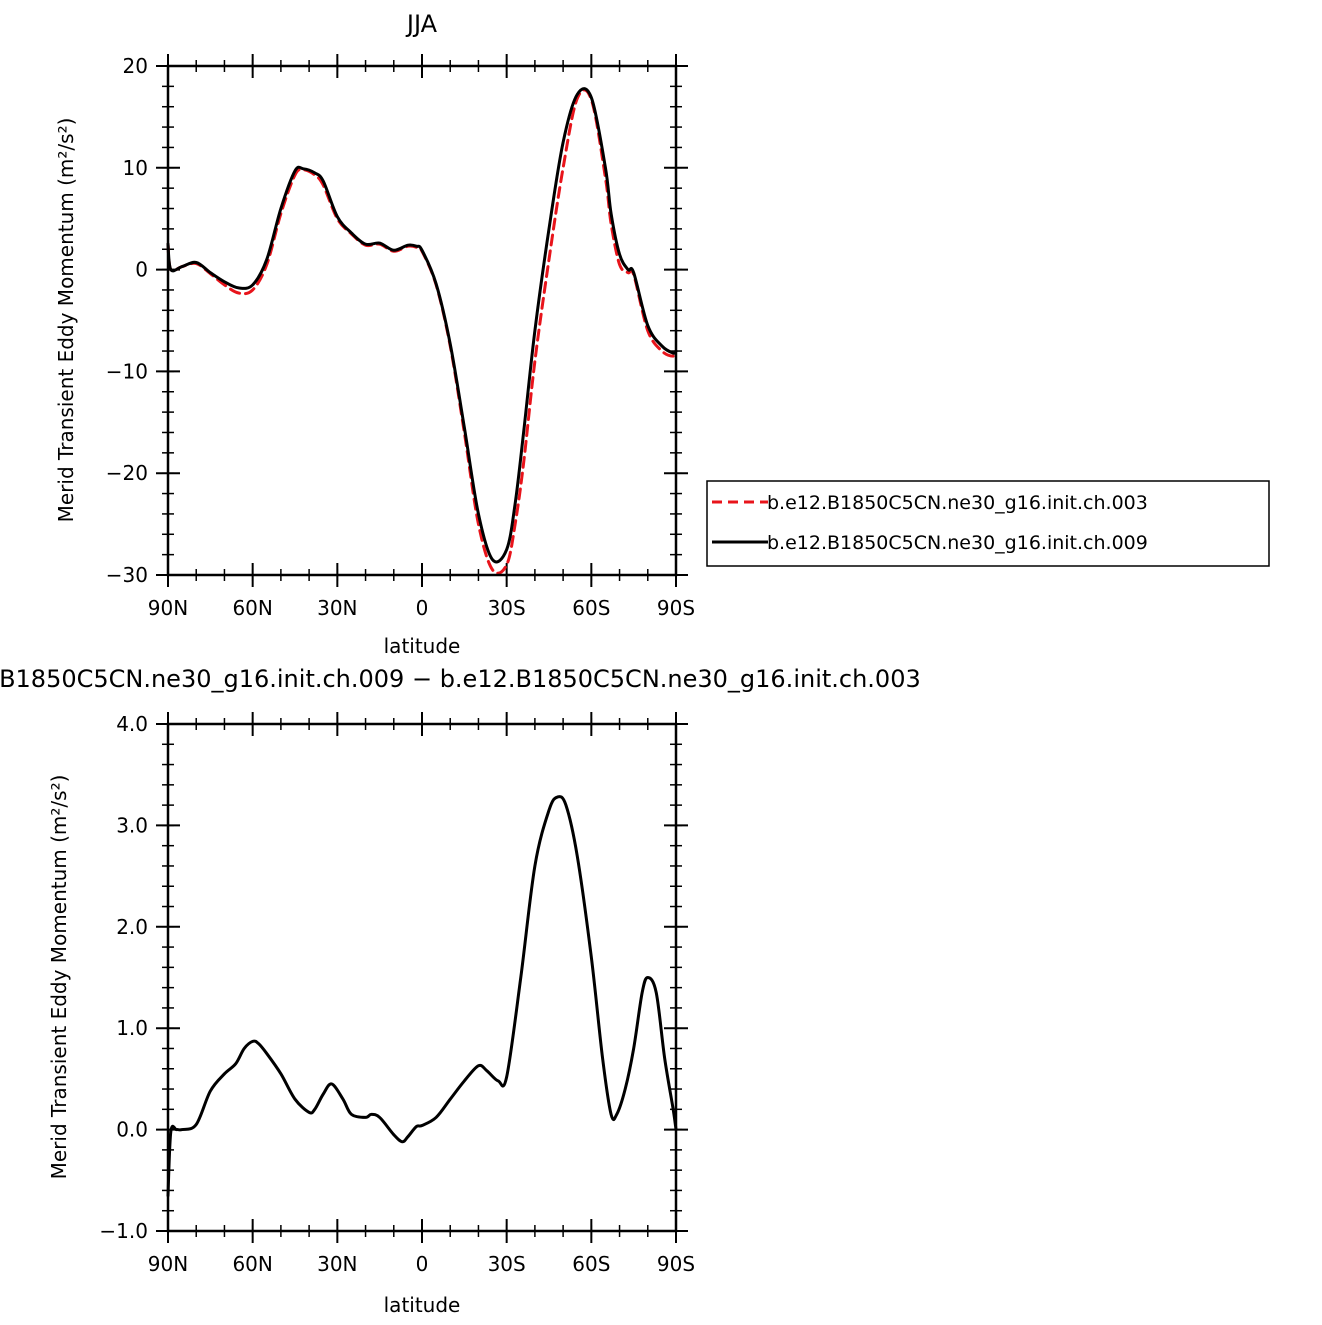  What do you see at coordinates (337, 1264) in the screenshot?
I see `bottom-x-tick-label: 30N` at bounding box center [337, 1264].